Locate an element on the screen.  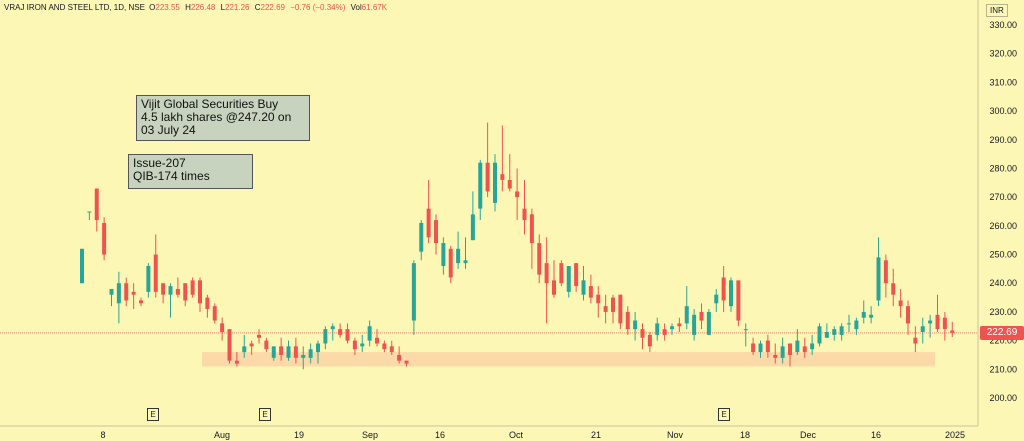
time-axis: 8 Aug 19 Sep 16 Oct 21 Nov 18 Dec 16 2025 is located at coordinates (532, 435).